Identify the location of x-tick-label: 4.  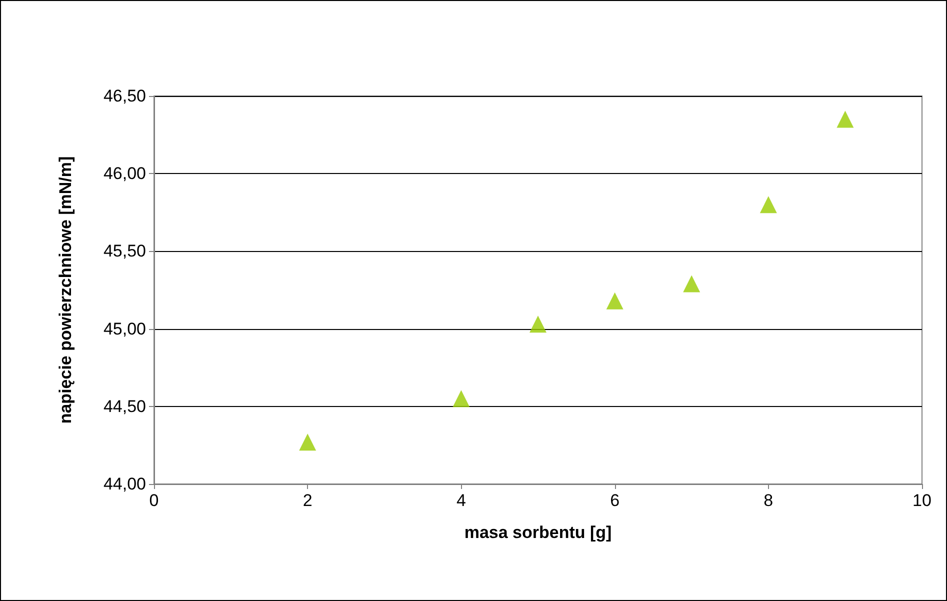
(461, 500).